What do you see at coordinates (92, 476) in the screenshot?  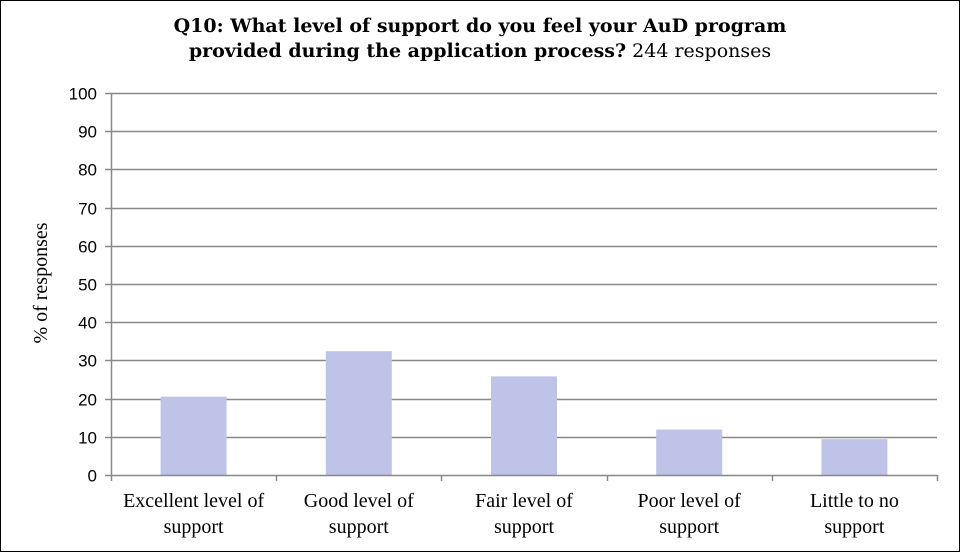 I see `y-tick-label: 0` at bounding box center [92, 476].